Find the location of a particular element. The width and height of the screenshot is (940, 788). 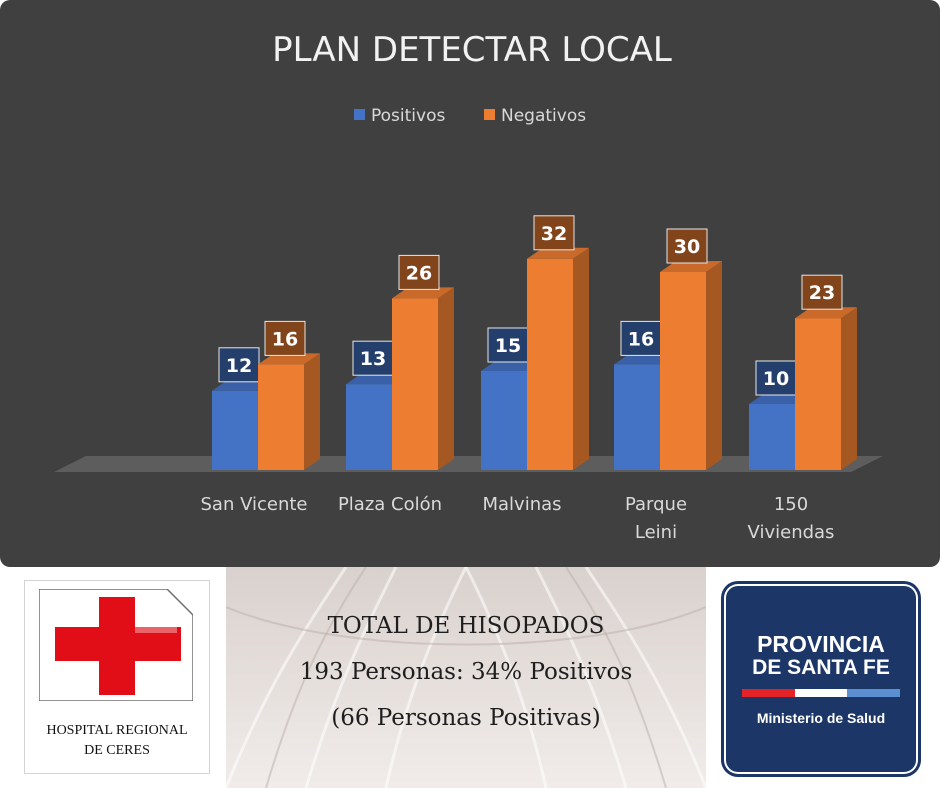

legend-label-positivos: Positivos is located at coordinates (408, 116).